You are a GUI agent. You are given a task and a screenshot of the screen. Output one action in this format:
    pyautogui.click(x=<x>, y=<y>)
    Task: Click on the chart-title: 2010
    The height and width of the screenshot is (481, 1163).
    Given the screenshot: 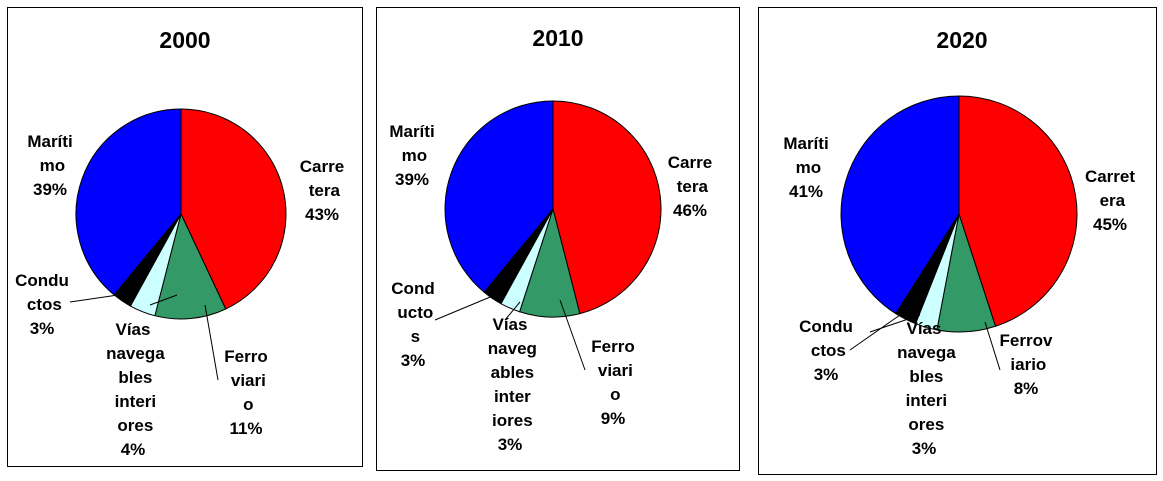 What is the action you would take?
    pyautogui.click(x=557, y=38)
    